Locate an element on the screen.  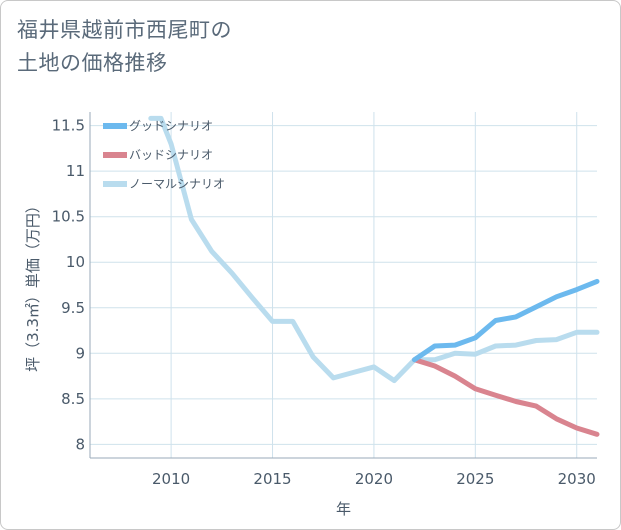
series-line-bad is located at coordinates (506, 397).